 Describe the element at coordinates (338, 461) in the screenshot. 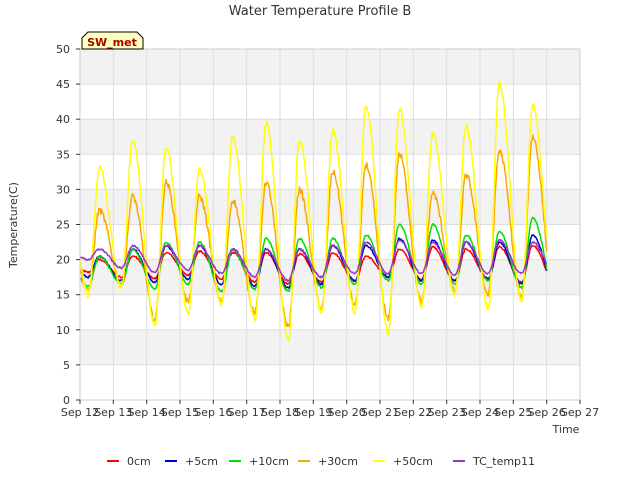

I see `legend-label: +30cm` at that location.